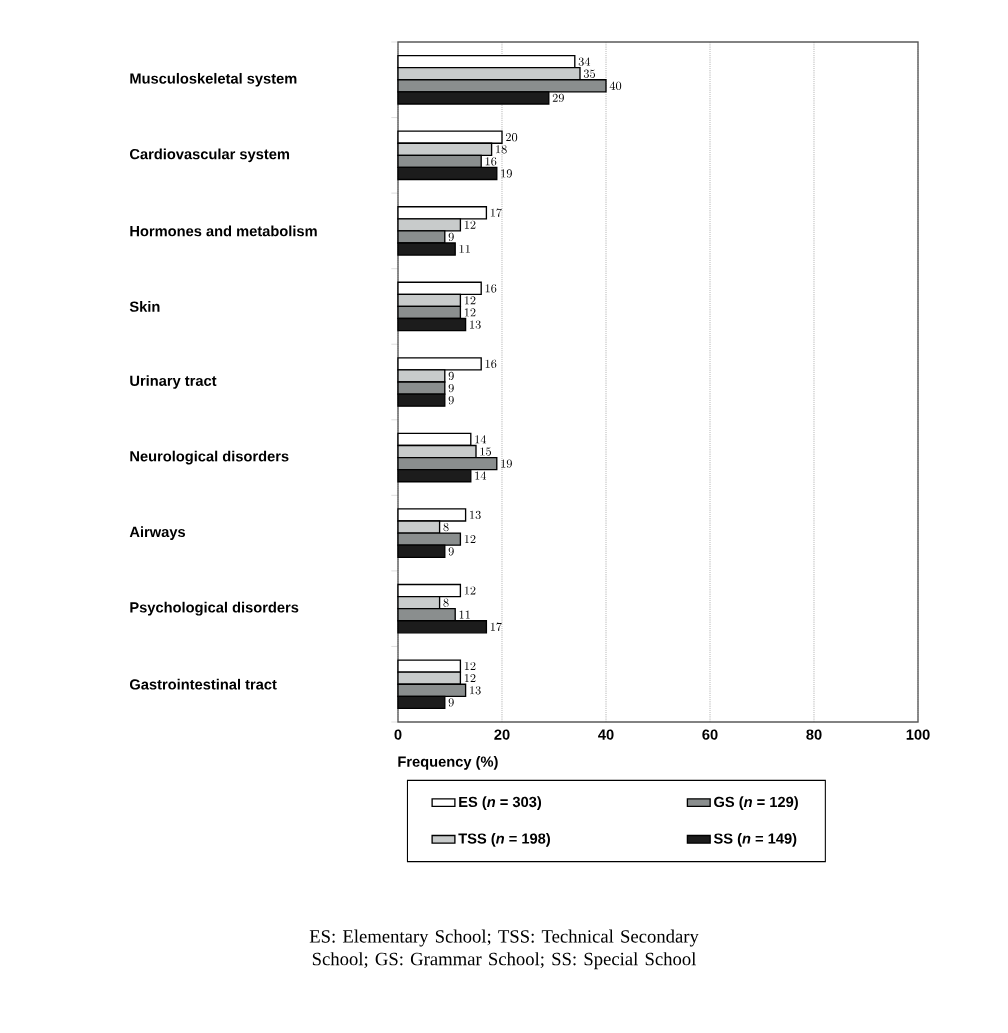 This screenshot has width=1008, height=1033. I want to click on y-tick-label: Neurological disorders, so click(209, 457).